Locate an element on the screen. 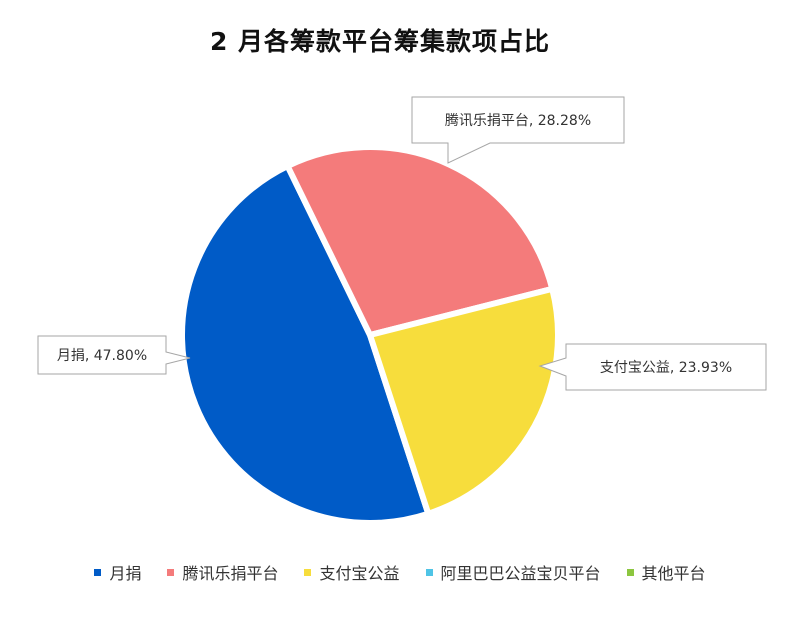 The height and width of the screenshot is (627, 800). legend-label-0: 月捐 is located at coordinates (125, 573).